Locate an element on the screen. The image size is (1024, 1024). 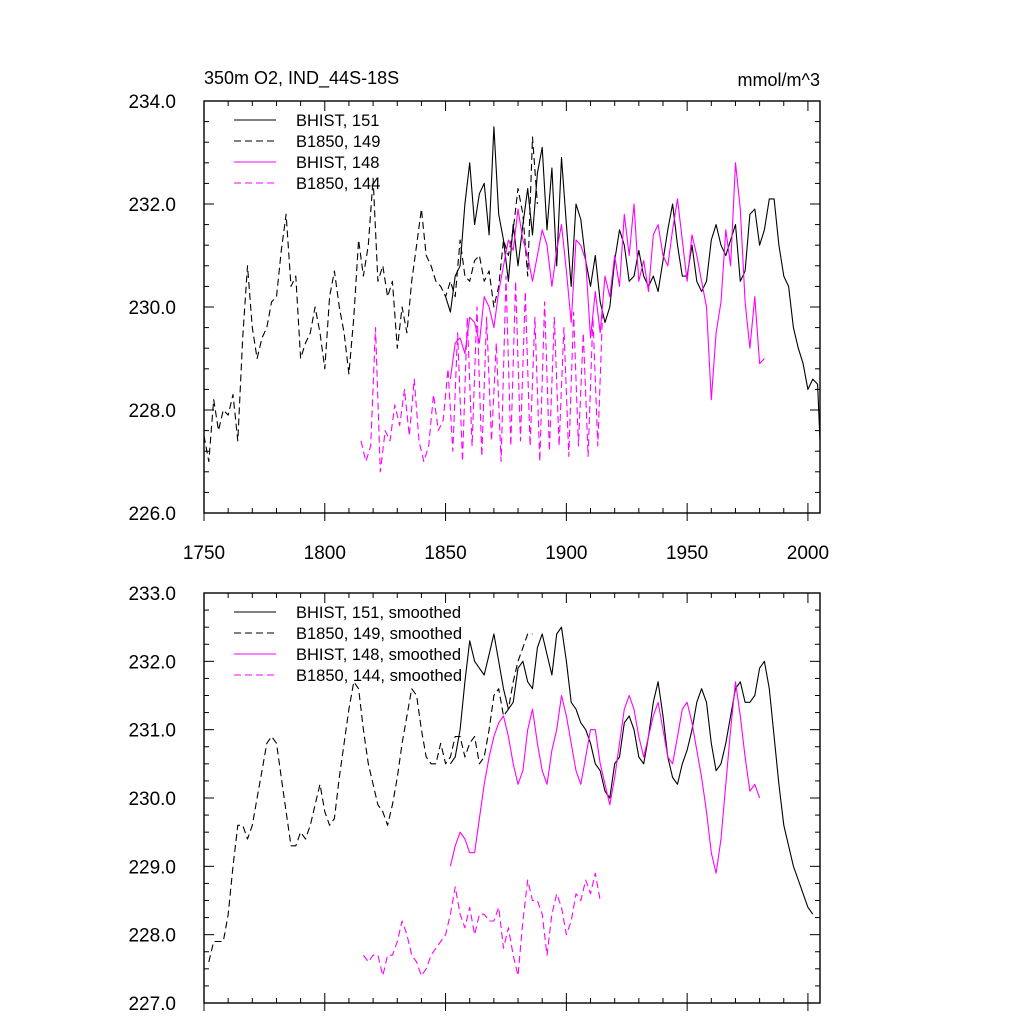
units-label: mmol/m^3 is located at coordinates (779, 80).